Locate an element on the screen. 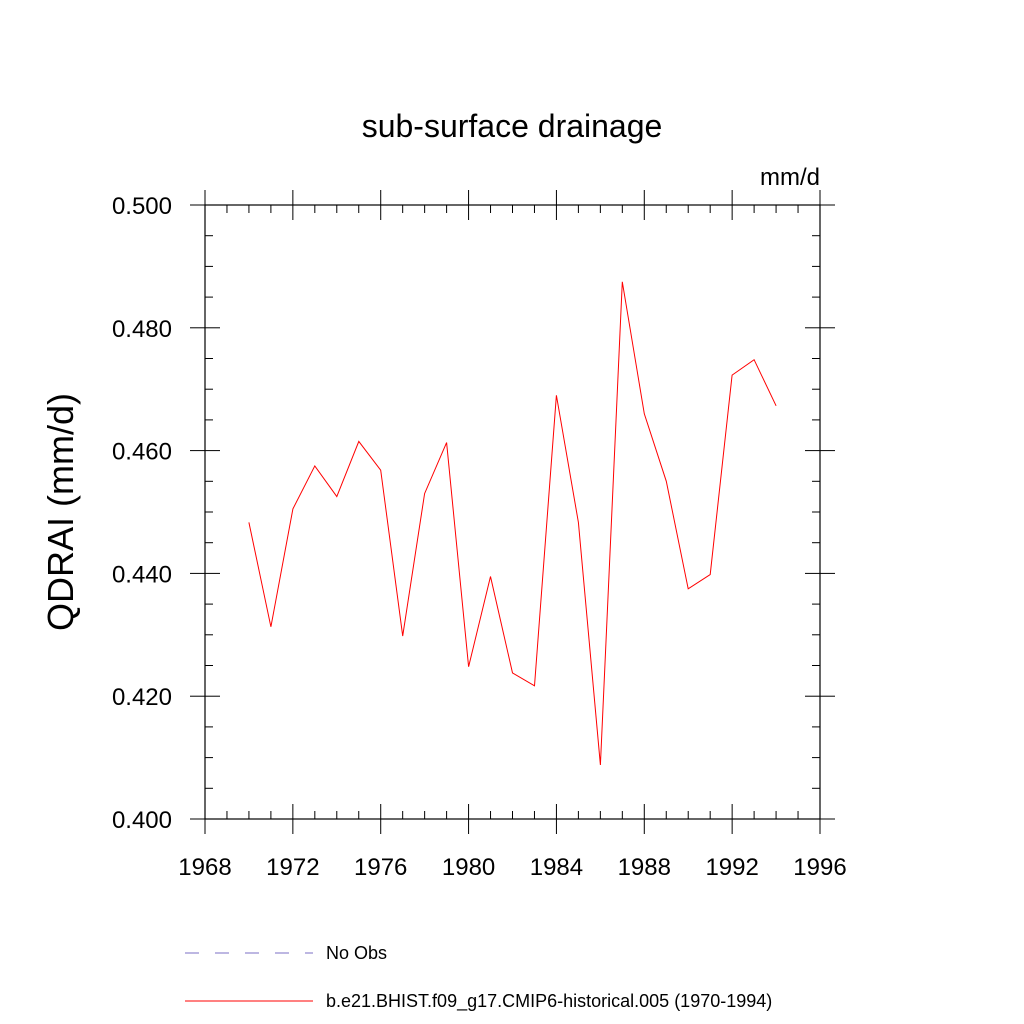 The image size is (1024, 1024). y-tick-label: 0.460 is located at coordinates (142, 452).